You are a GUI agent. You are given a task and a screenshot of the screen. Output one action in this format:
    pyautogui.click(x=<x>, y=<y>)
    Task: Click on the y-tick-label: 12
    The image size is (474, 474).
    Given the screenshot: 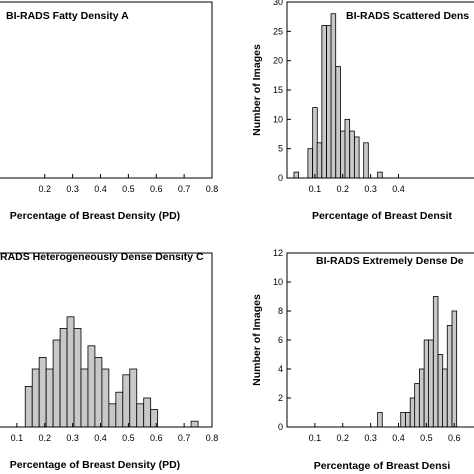 What is the action you would take?
    pyautogui.click(x=278, y=253)
    